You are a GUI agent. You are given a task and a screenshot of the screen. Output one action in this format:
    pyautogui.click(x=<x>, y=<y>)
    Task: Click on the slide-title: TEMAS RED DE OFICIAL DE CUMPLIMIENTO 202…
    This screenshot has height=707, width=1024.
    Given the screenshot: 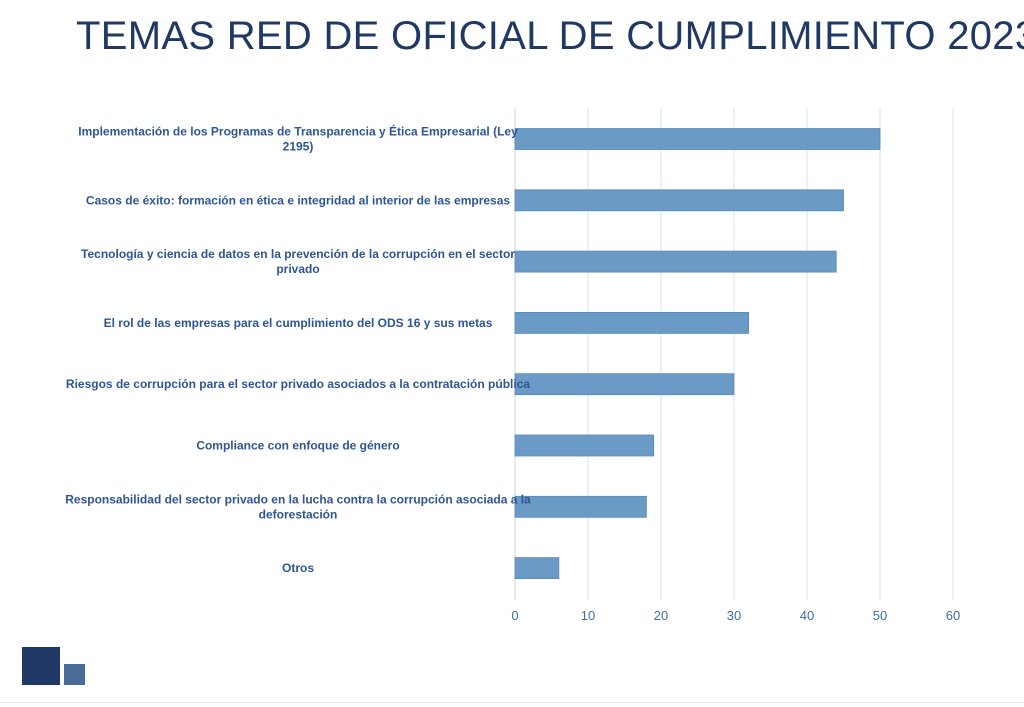 What is the action you would take?
    pyautogui.click(x=550, y=36)
    